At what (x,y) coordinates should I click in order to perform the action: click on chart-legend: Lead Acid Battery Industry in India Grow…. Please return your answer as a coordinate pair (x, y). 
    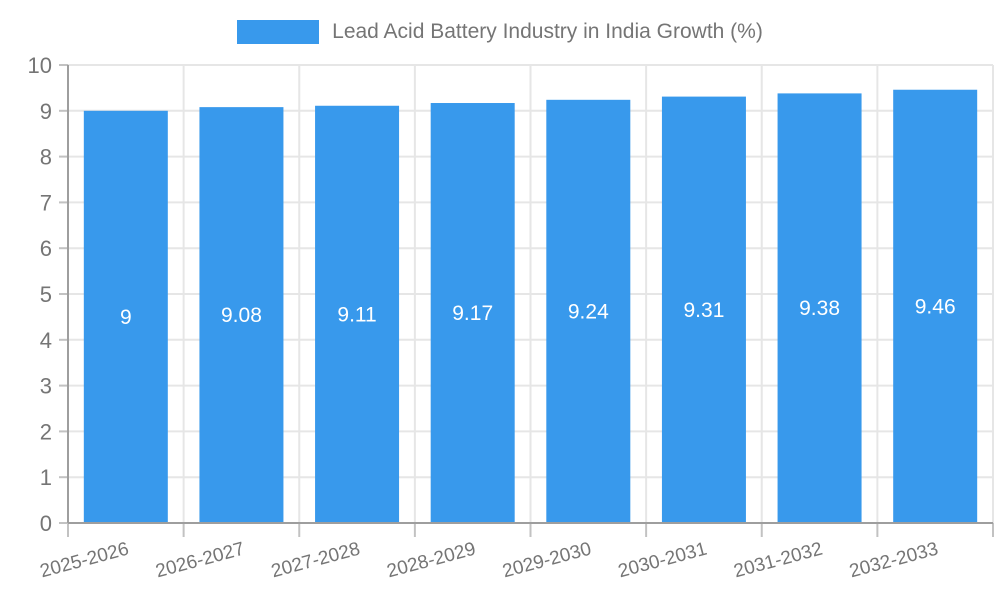
    Looking at the image, I should click on (500, 32).